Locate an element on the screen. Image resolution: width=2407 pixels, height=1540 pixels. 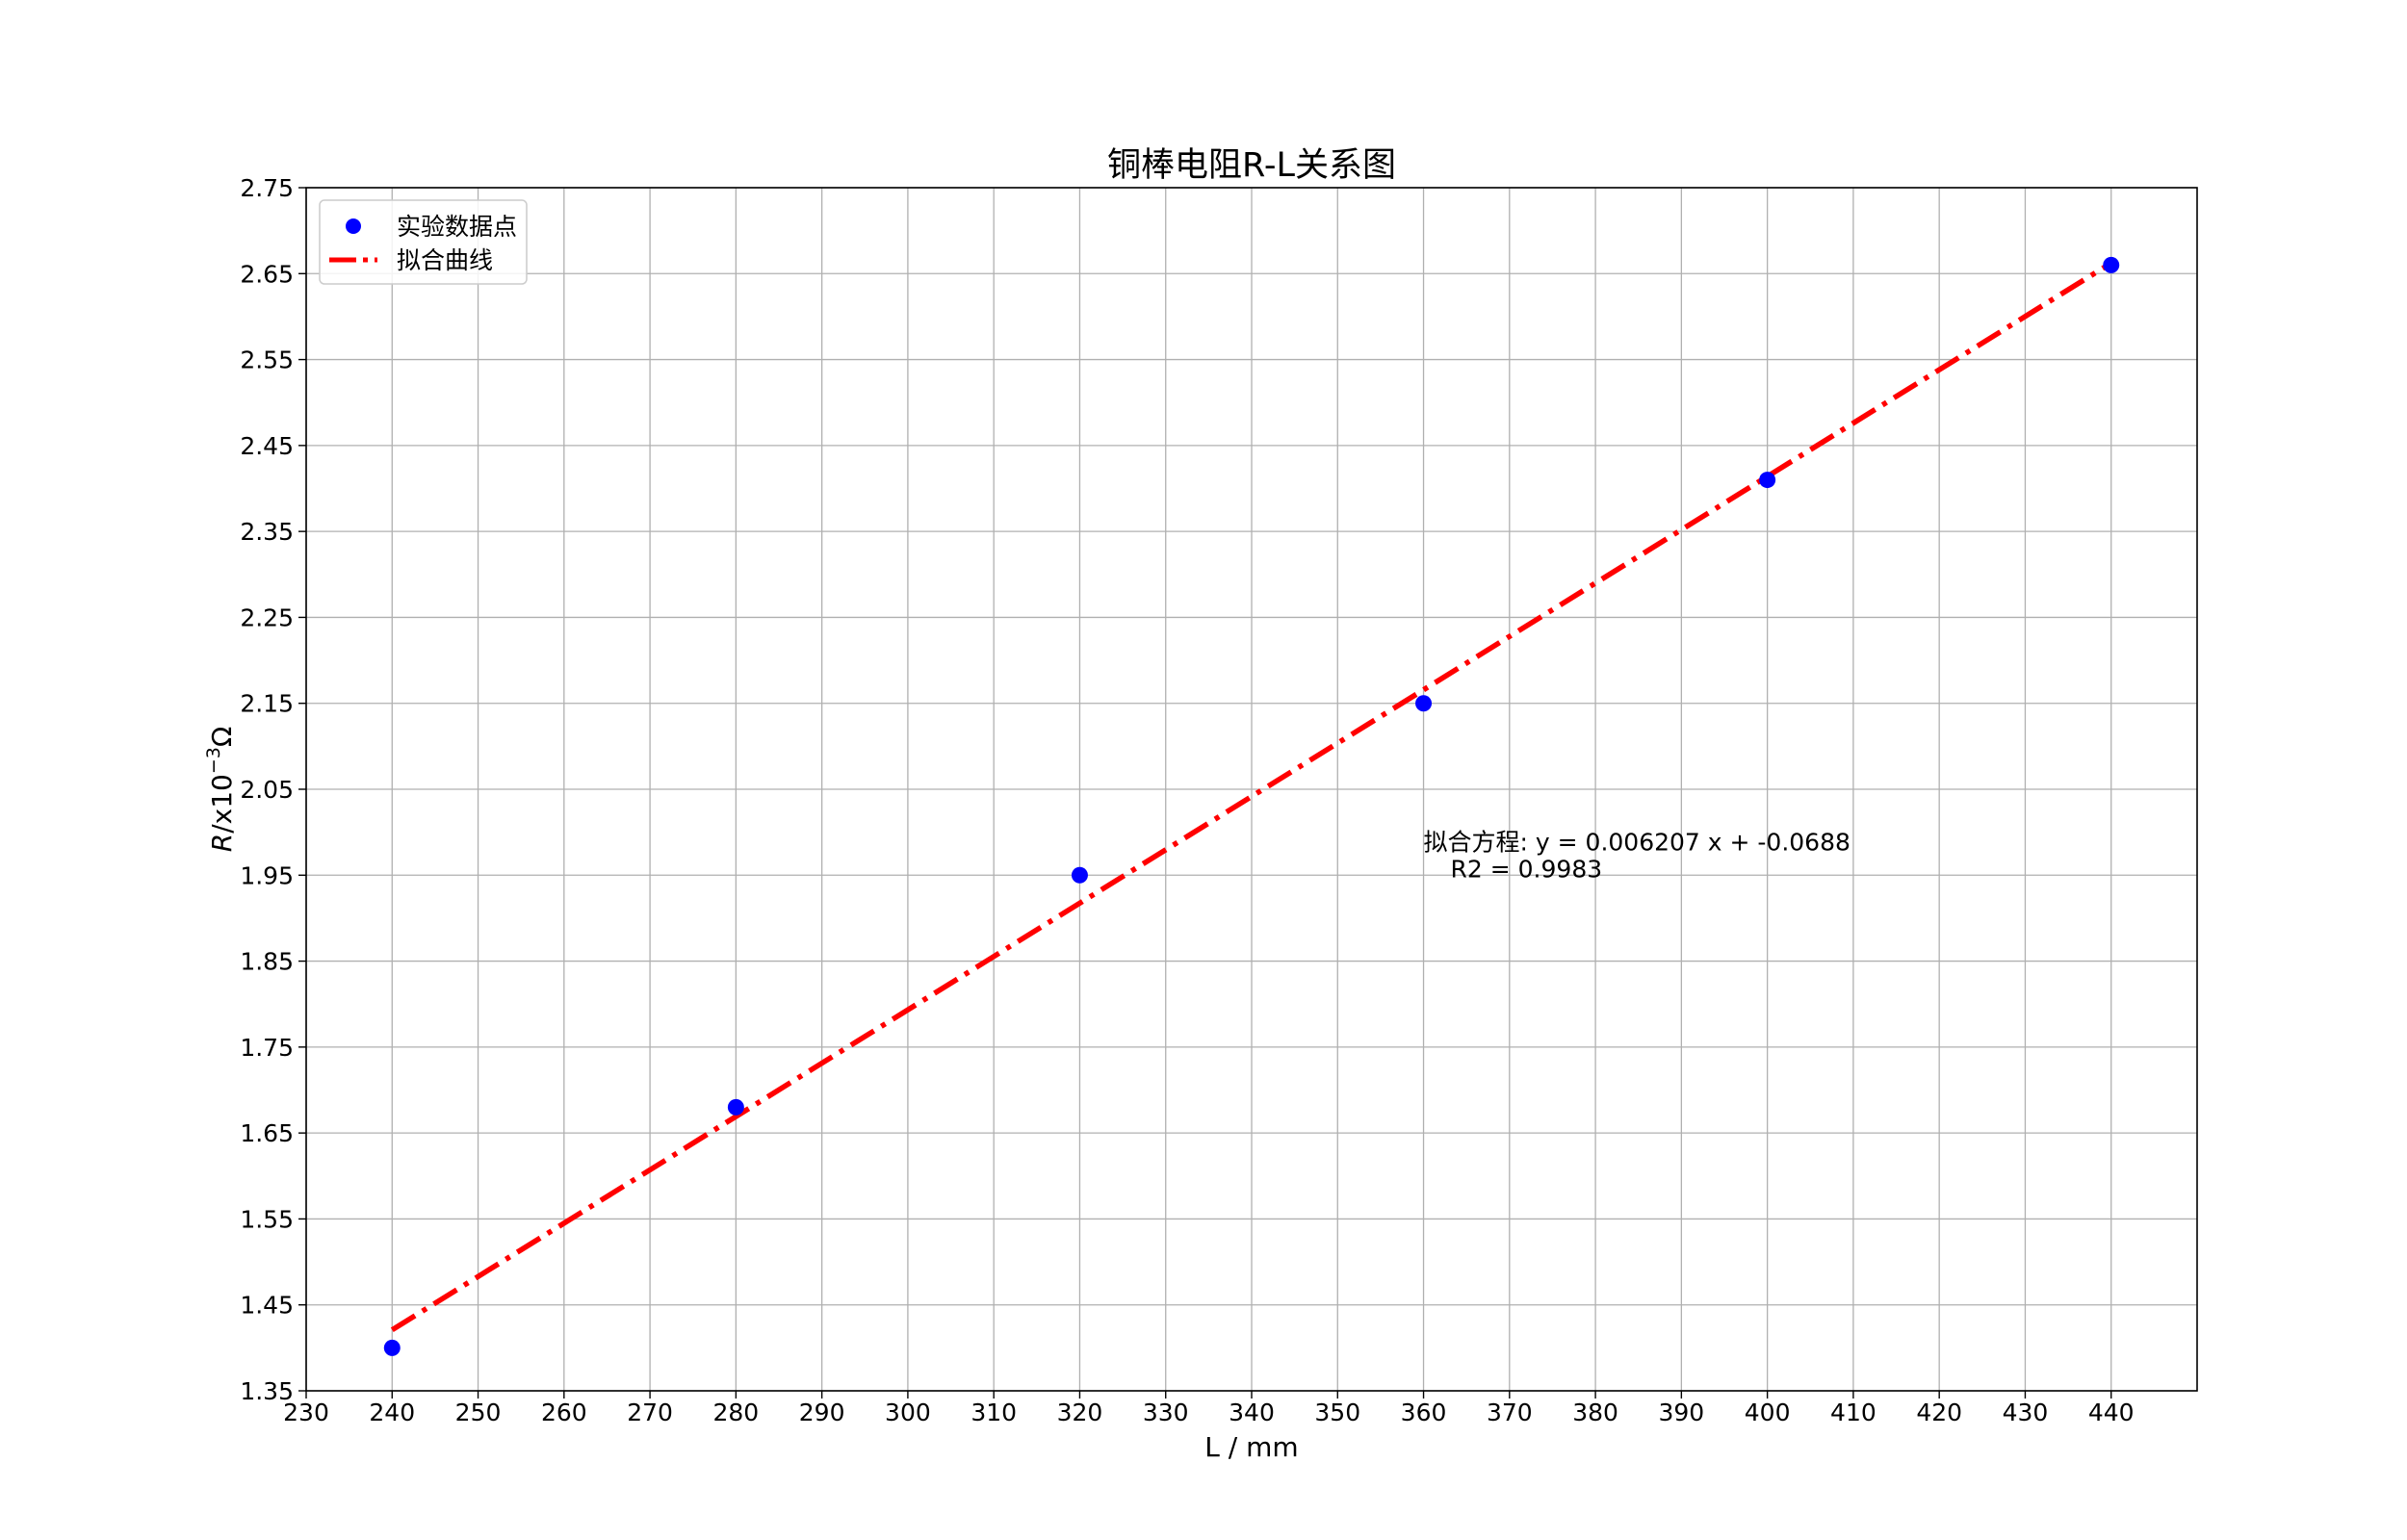
y-tick-label: 1.45 is located at coordinates (267, 1306).